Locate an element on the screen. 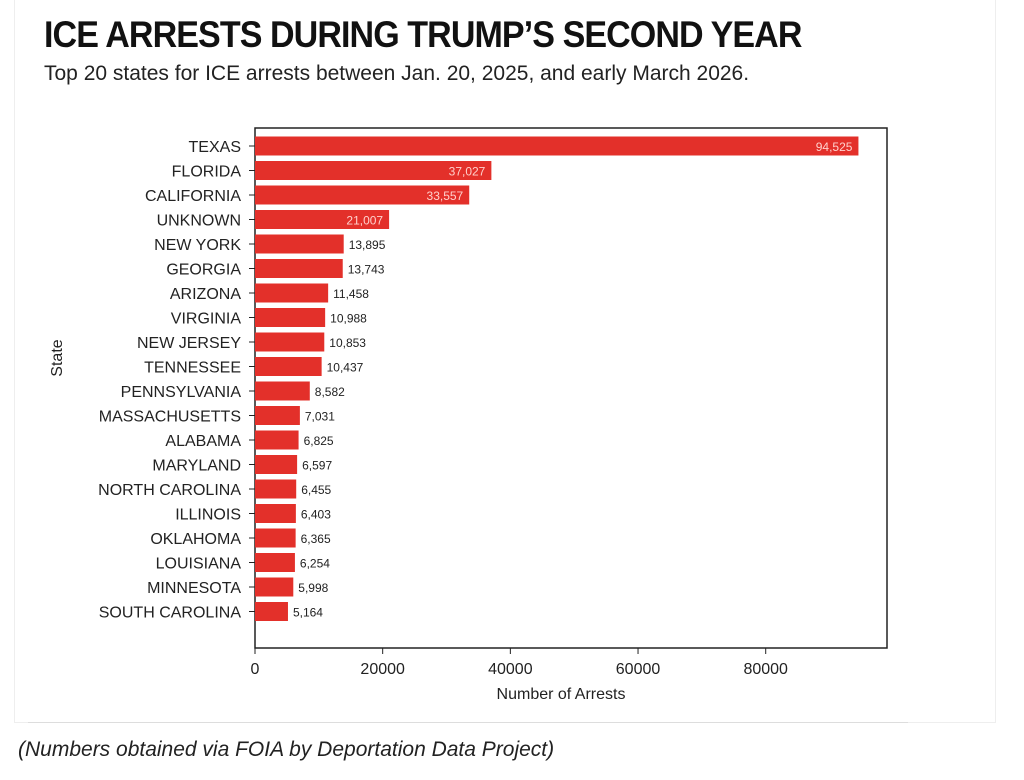  y-tick-label: VIRGINIA is located at coordinates (206, 319).